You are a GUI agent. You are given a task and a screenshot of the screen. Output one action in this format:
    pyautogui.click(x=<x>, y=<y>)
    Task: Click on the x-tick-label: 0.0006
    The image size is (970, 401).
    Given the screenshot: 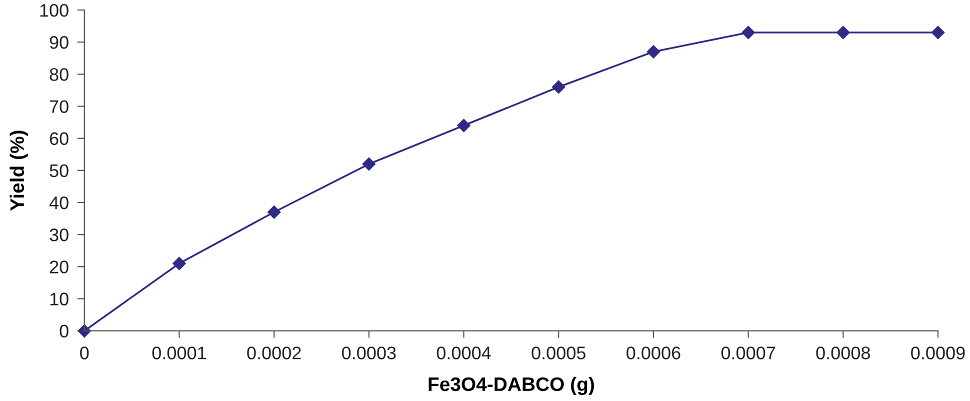 What is the action you would take?
    pyautogui.click(x=653, y=353)
    